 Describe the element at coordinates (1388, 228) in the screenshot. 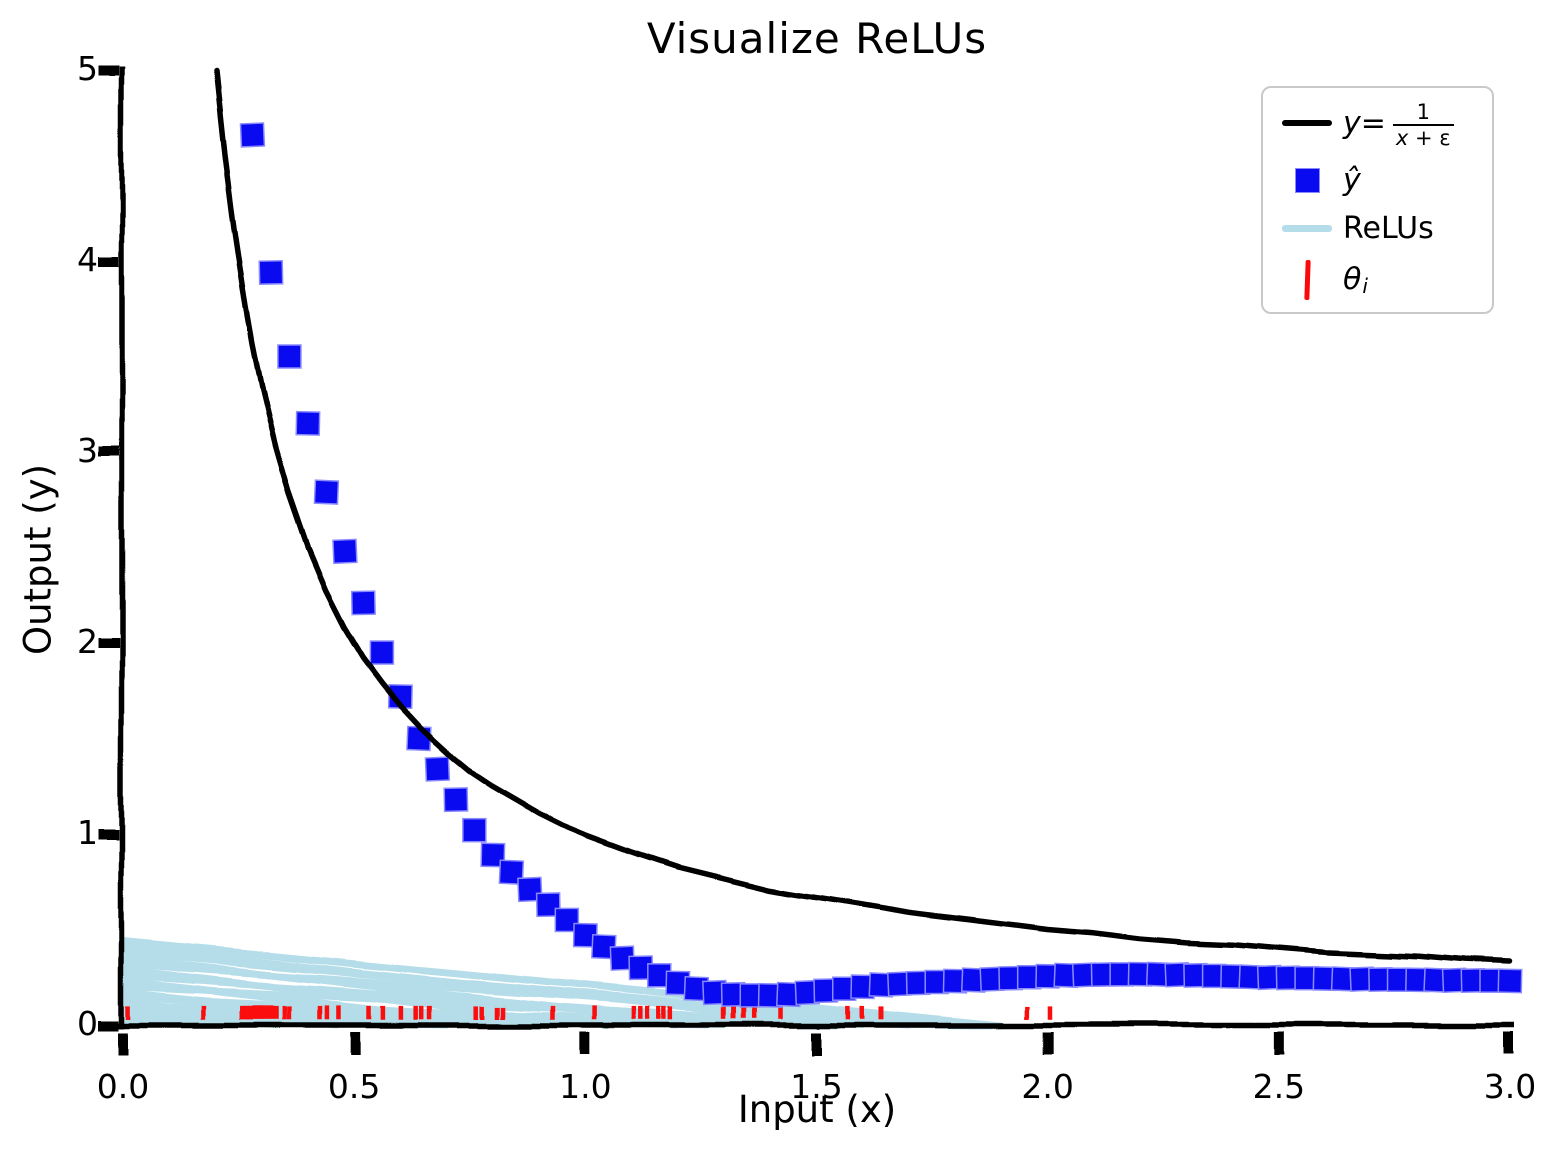

I see `legend-item-relus-label: ReLUs` at that location.